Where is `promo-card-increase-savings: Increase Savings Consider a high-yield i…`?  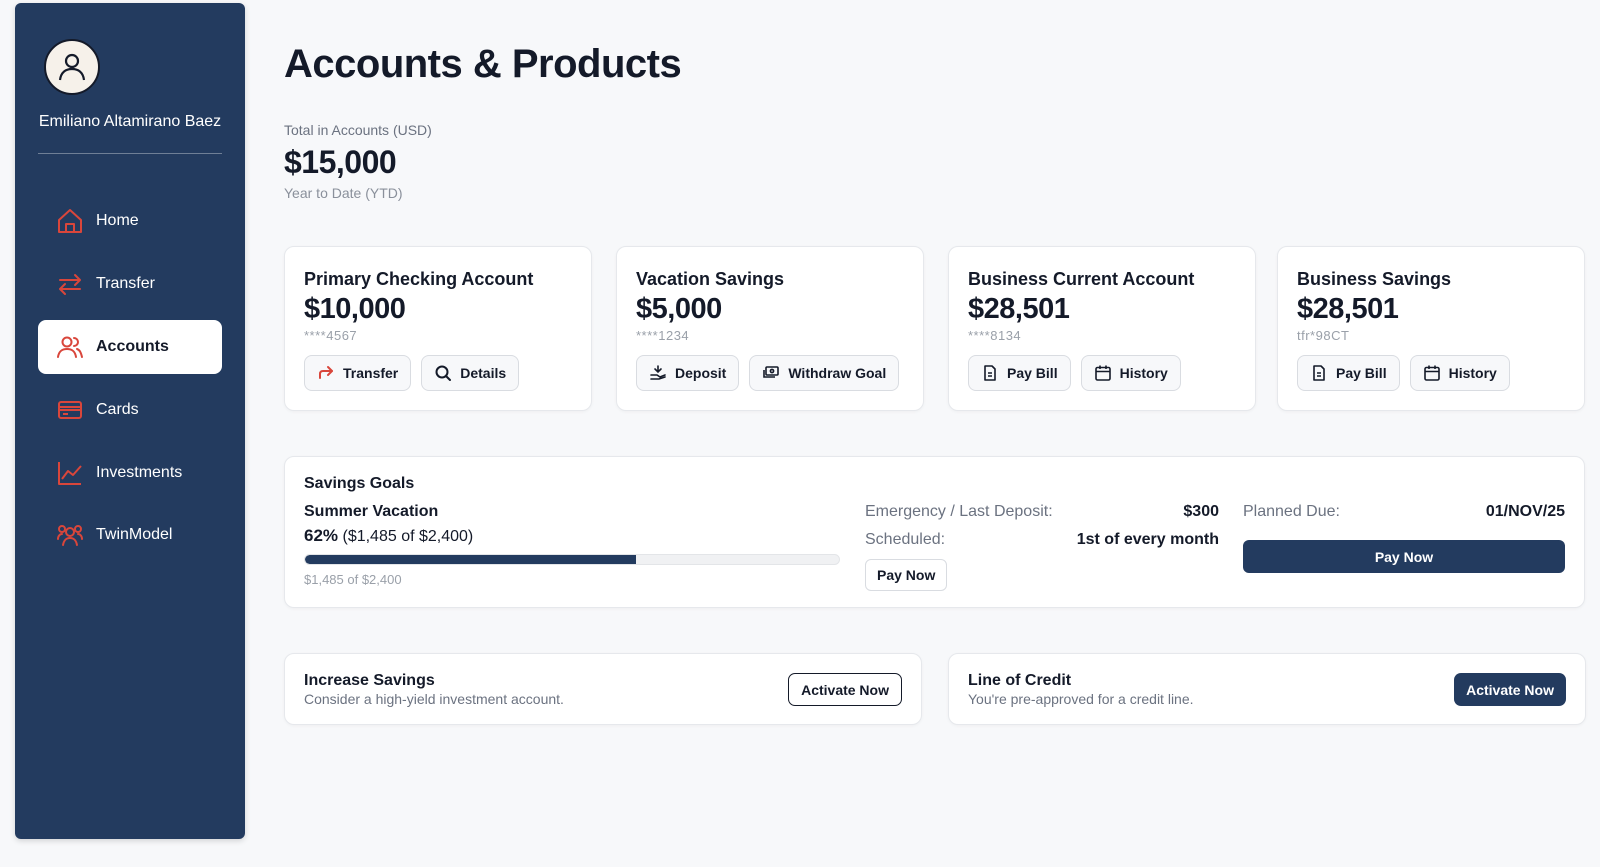 promo-card-increase-savings: Increase Savings Consider a high-yield i… is located at coordinates (603, 689).